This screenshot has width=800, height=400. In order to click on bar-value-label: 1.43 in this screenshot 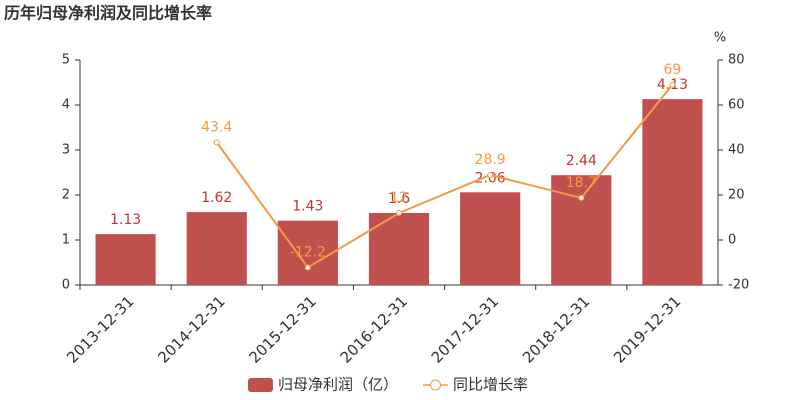, I will do `click(307, 207)`.